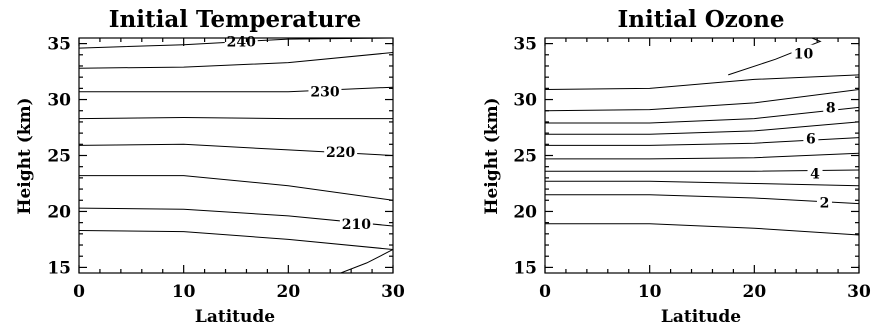 The width and height of the screenshot is (874, 328). I want to click on contour-label: 8, so click(831, 108).